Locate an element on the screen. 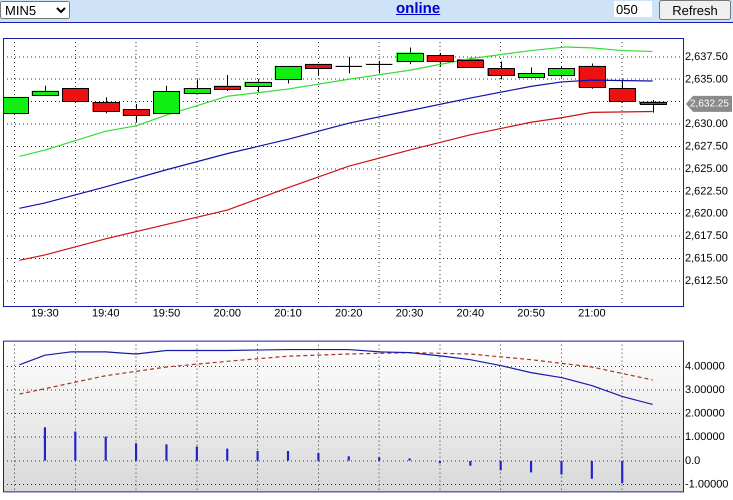  y-tick-label: 2,622.50 is located at coordinates (706, 191).